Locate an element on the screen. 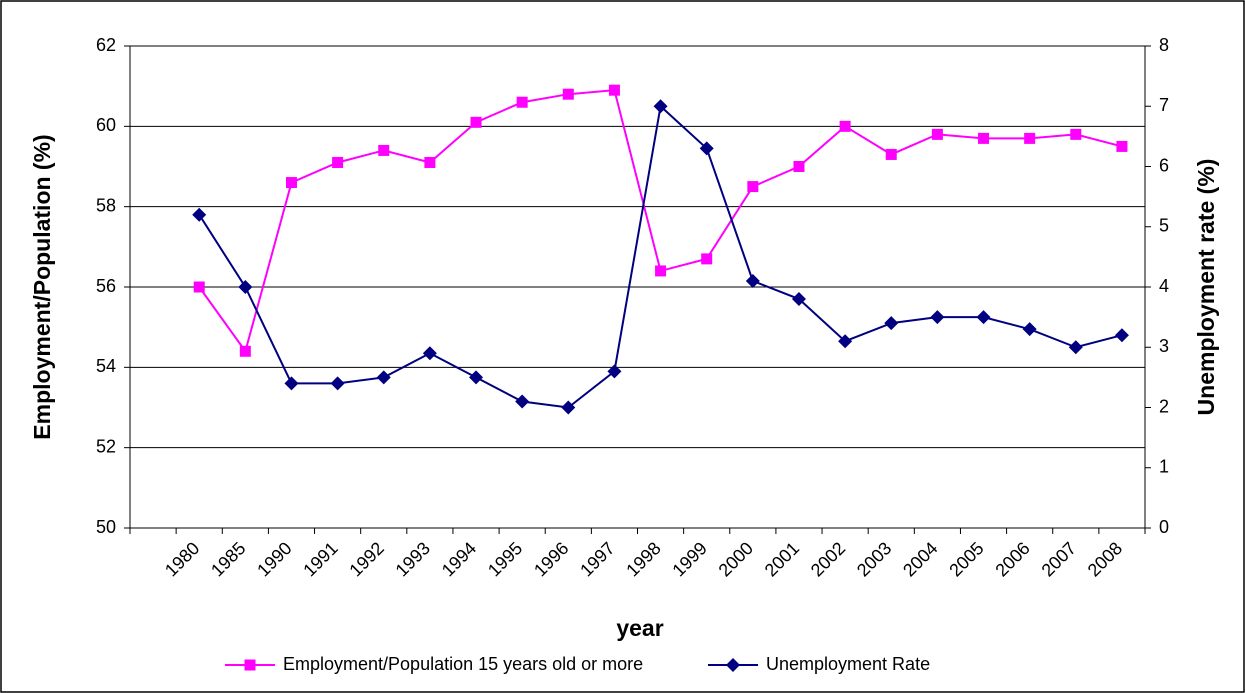 Image resolution: width=1245 pixels, height=693 pixels. y2-tick-label: 1 is located at coordinates (1164, 467).